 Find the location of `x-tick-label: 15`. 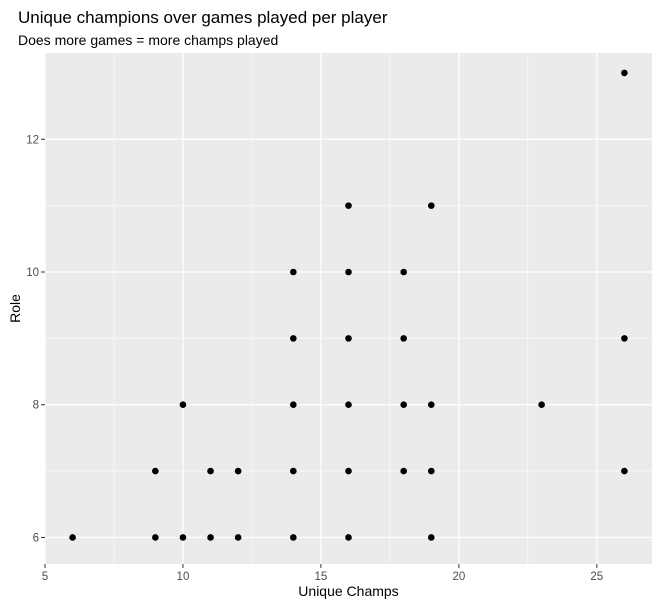

x-tick-label: 15 is located at coordinates (321, 577).